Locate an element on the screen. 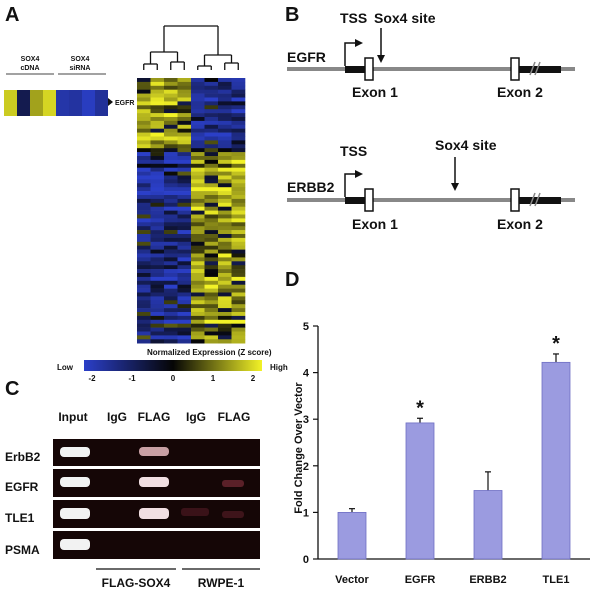 The height and width of the screenshot is (602, 600). panel-d-letter: D is located at coordinates (292, 280).